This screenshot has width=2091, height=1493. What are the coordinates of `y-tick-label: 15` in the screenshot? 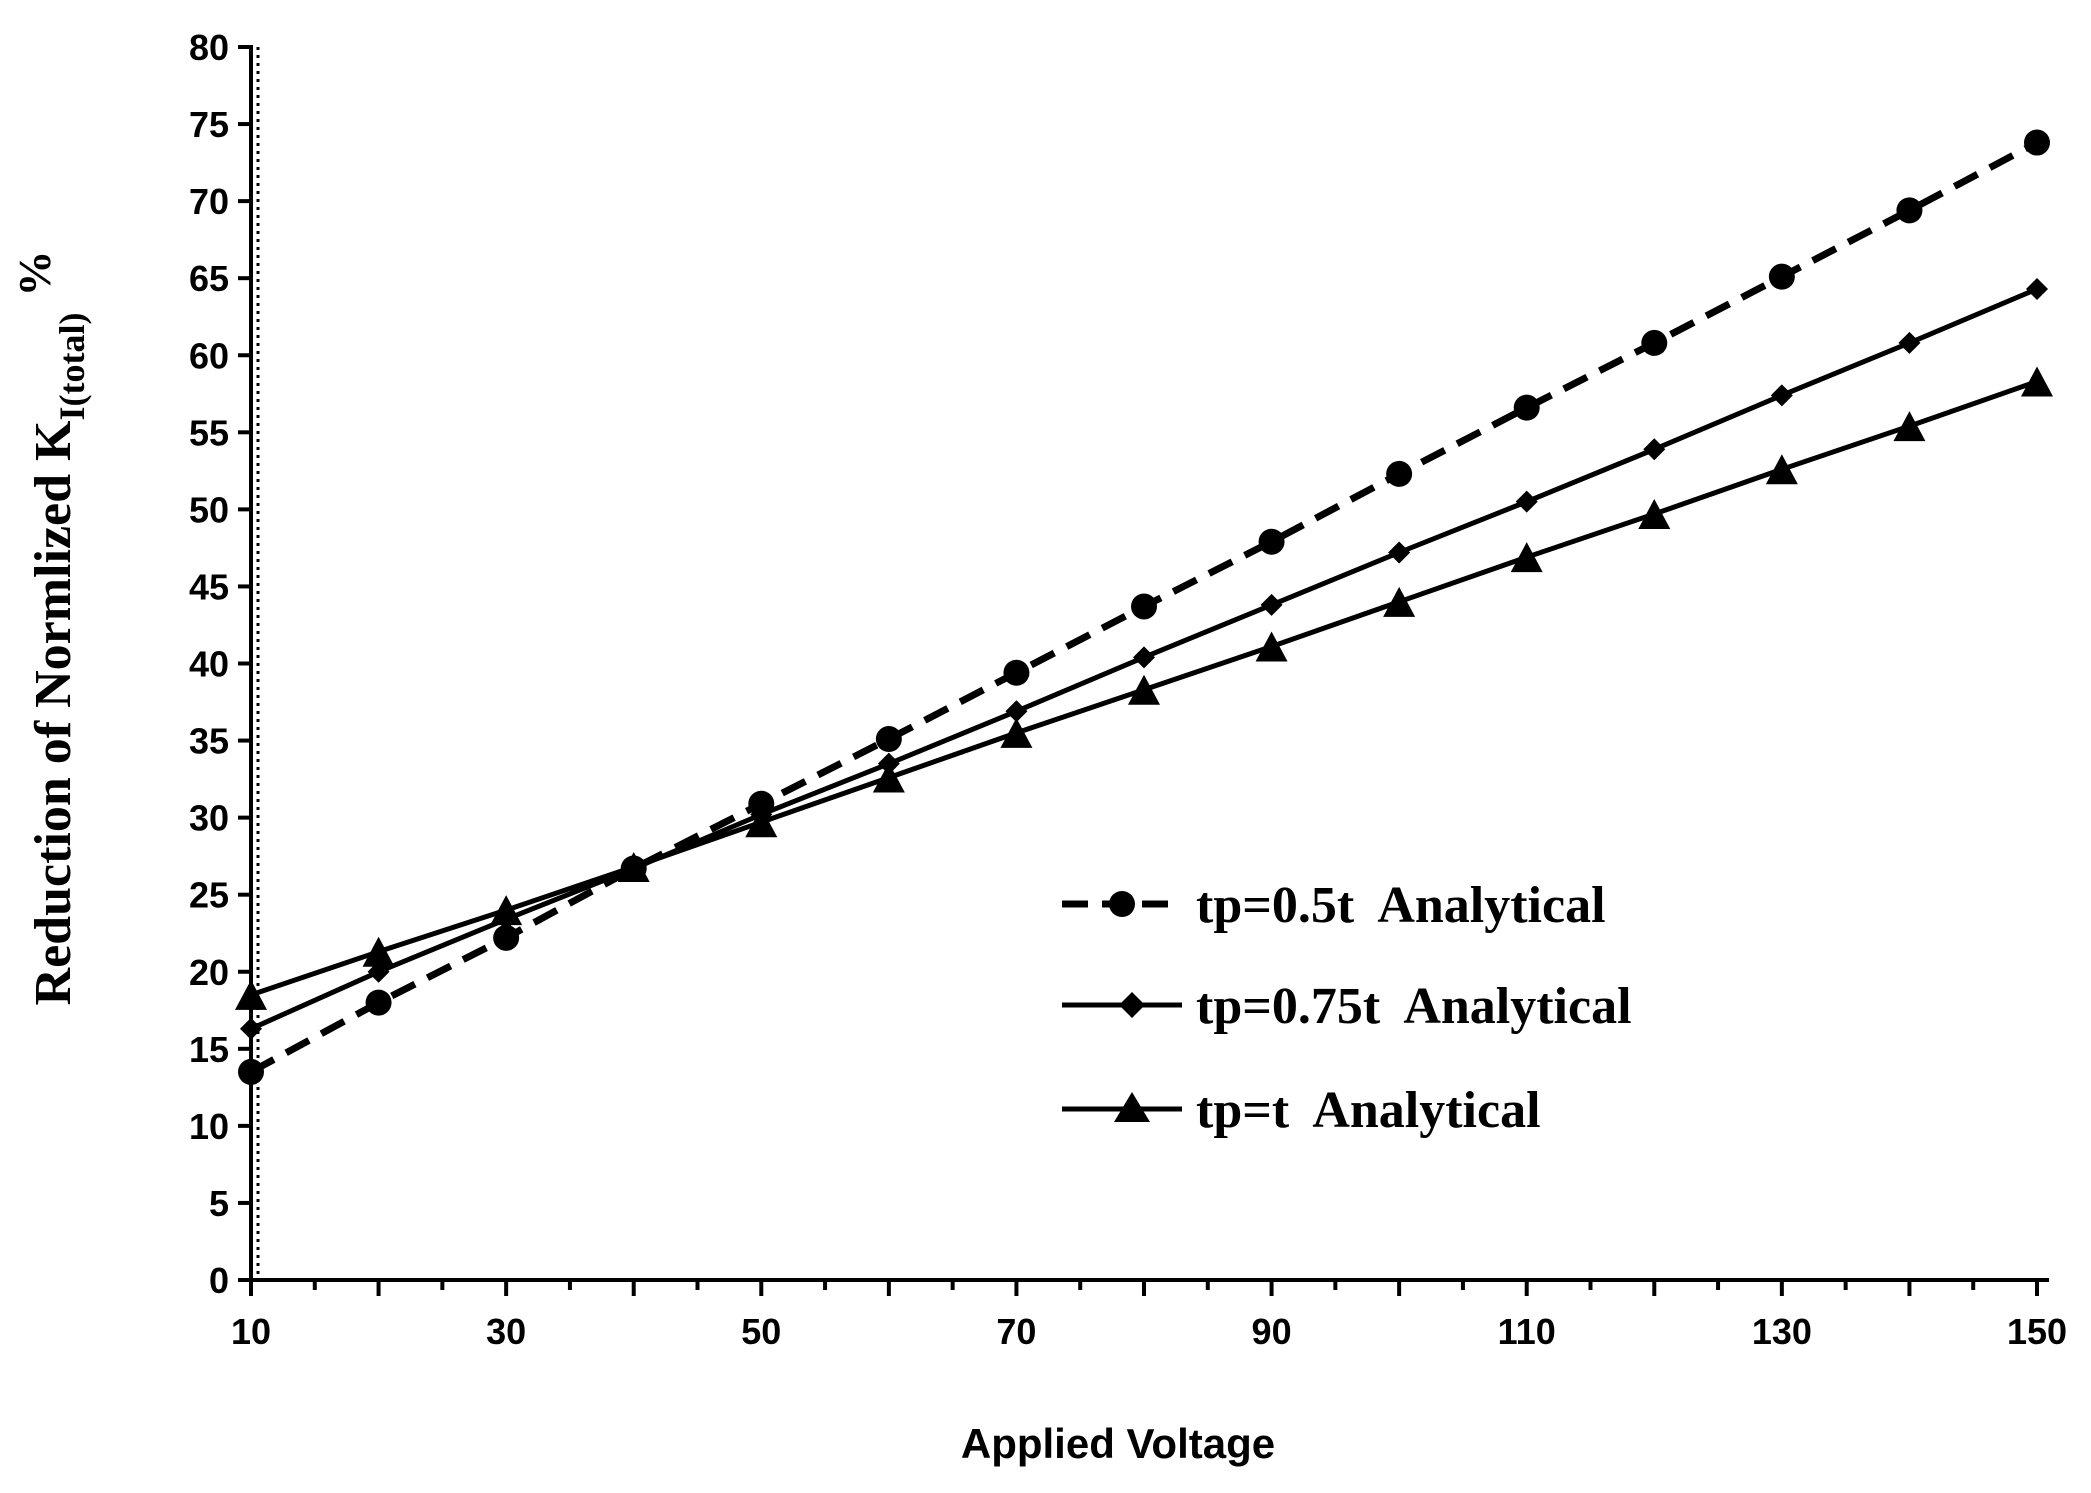 It's located at (209, 1049).